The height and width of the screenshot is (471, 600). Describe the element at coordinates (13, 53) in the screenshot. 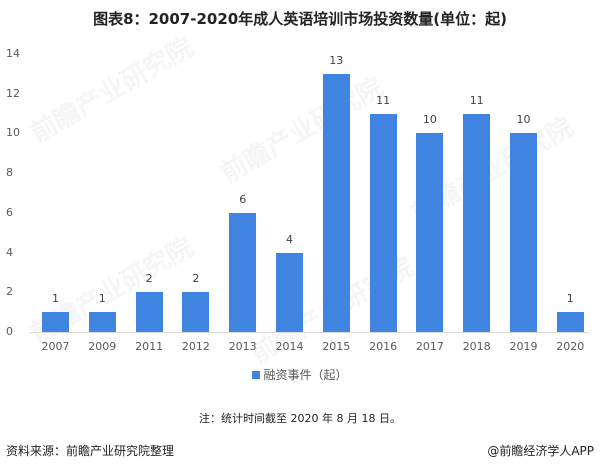

I see `y-tick-label: 14` at that location.